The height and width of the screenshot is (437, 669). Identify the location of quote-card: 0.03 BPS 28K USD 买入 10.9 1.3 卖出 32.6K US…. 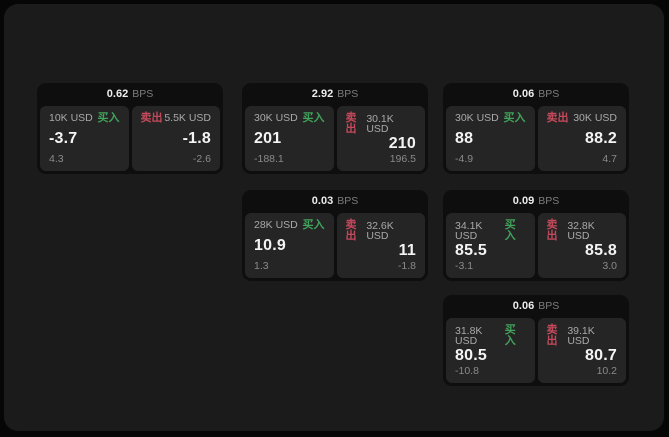
(335, 235).